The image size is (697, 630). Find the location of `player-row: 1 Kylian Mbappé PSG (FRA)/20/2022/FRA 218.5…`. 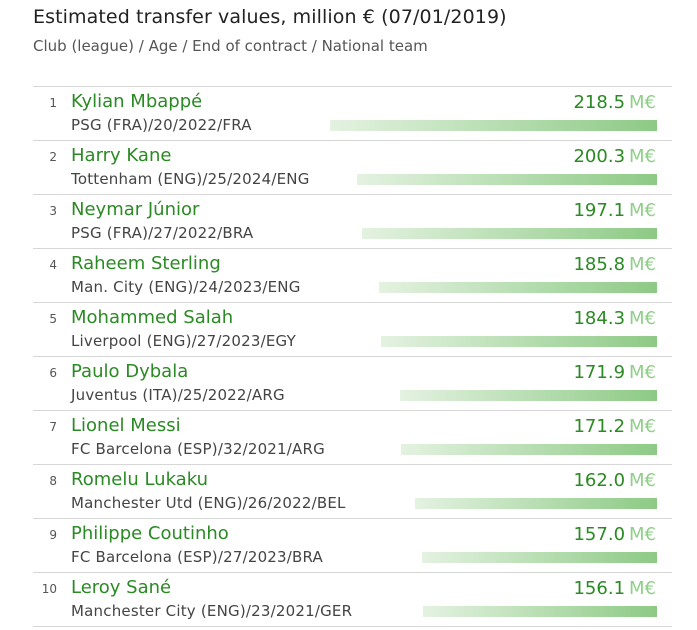

player-row: 1 Kylian Mbappé PSG (FRA)/20/2022/FRA 218.5… is located at coordinates (352, 113).